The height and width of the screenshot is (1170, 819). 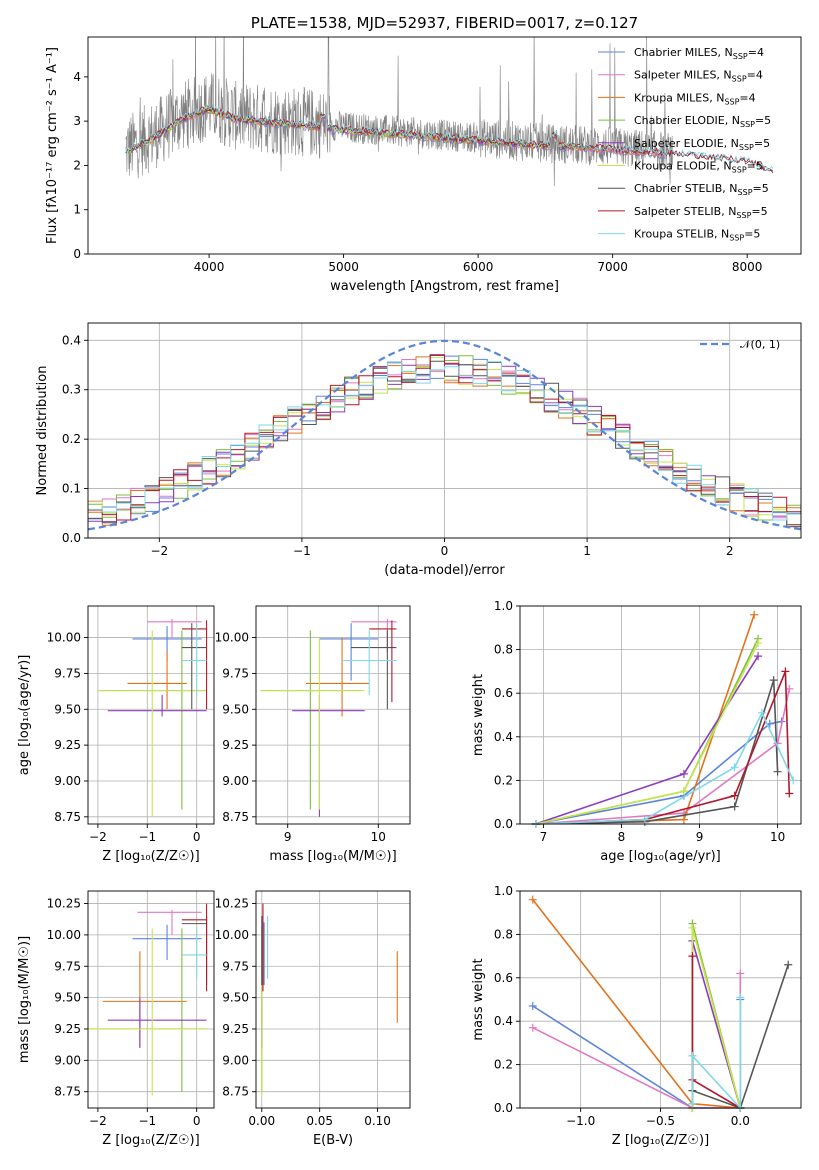 I want to click on age-vs-mass-frame, so click(x=333, y=715).